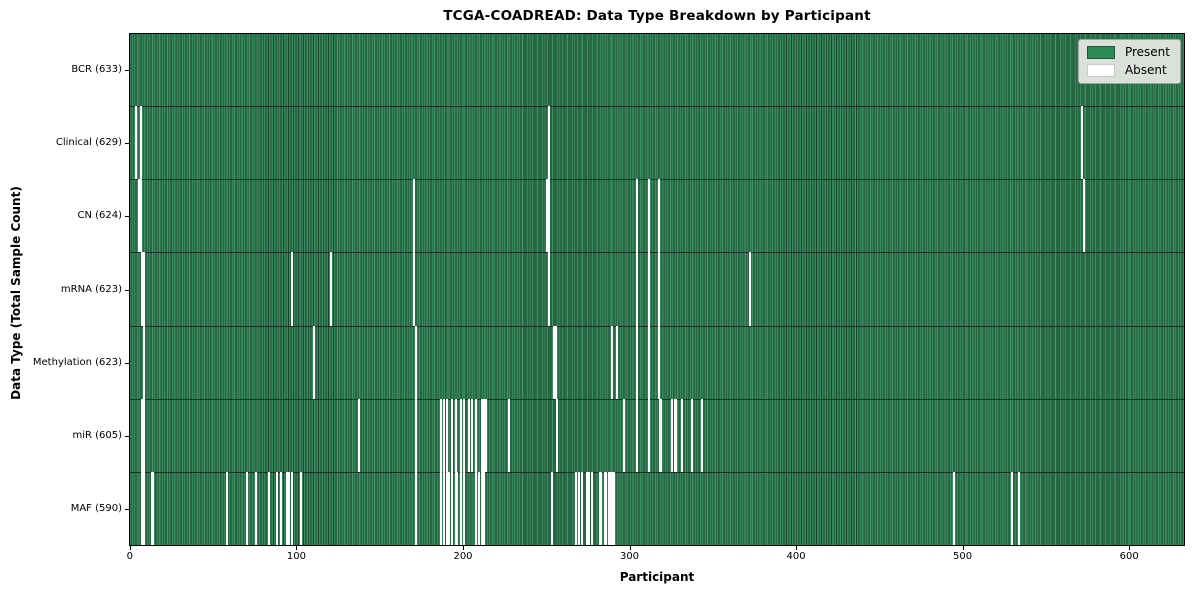  I want to click on legend-present-label: Present, so click(1147, 52).